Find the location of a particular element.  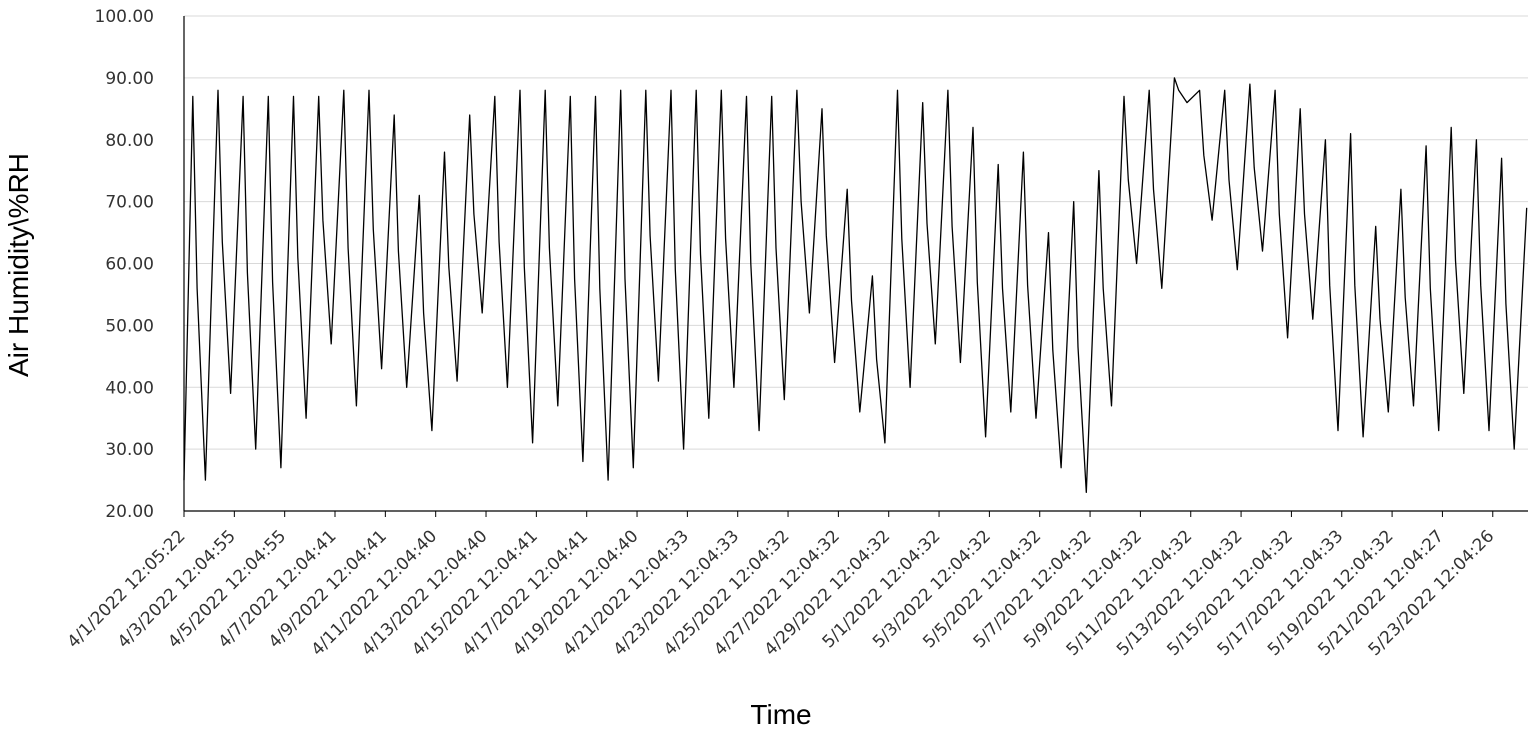

y-tick-label: 80.00 is located at coordinates (129, 141).